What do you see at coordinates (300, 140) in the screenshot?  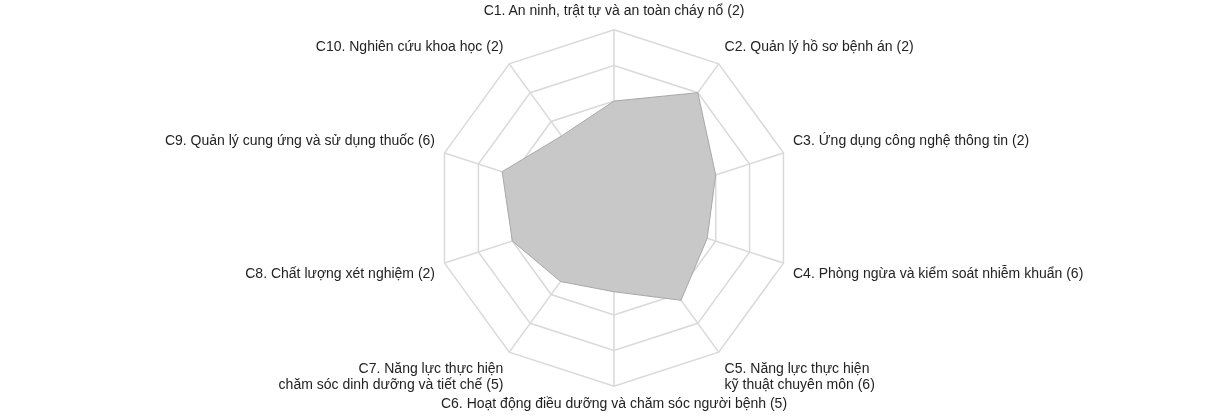 I see `spoke-label: C9. Quản lý cung ứng và sử dụng thuốc (6)` at bounding box center [300, 140].